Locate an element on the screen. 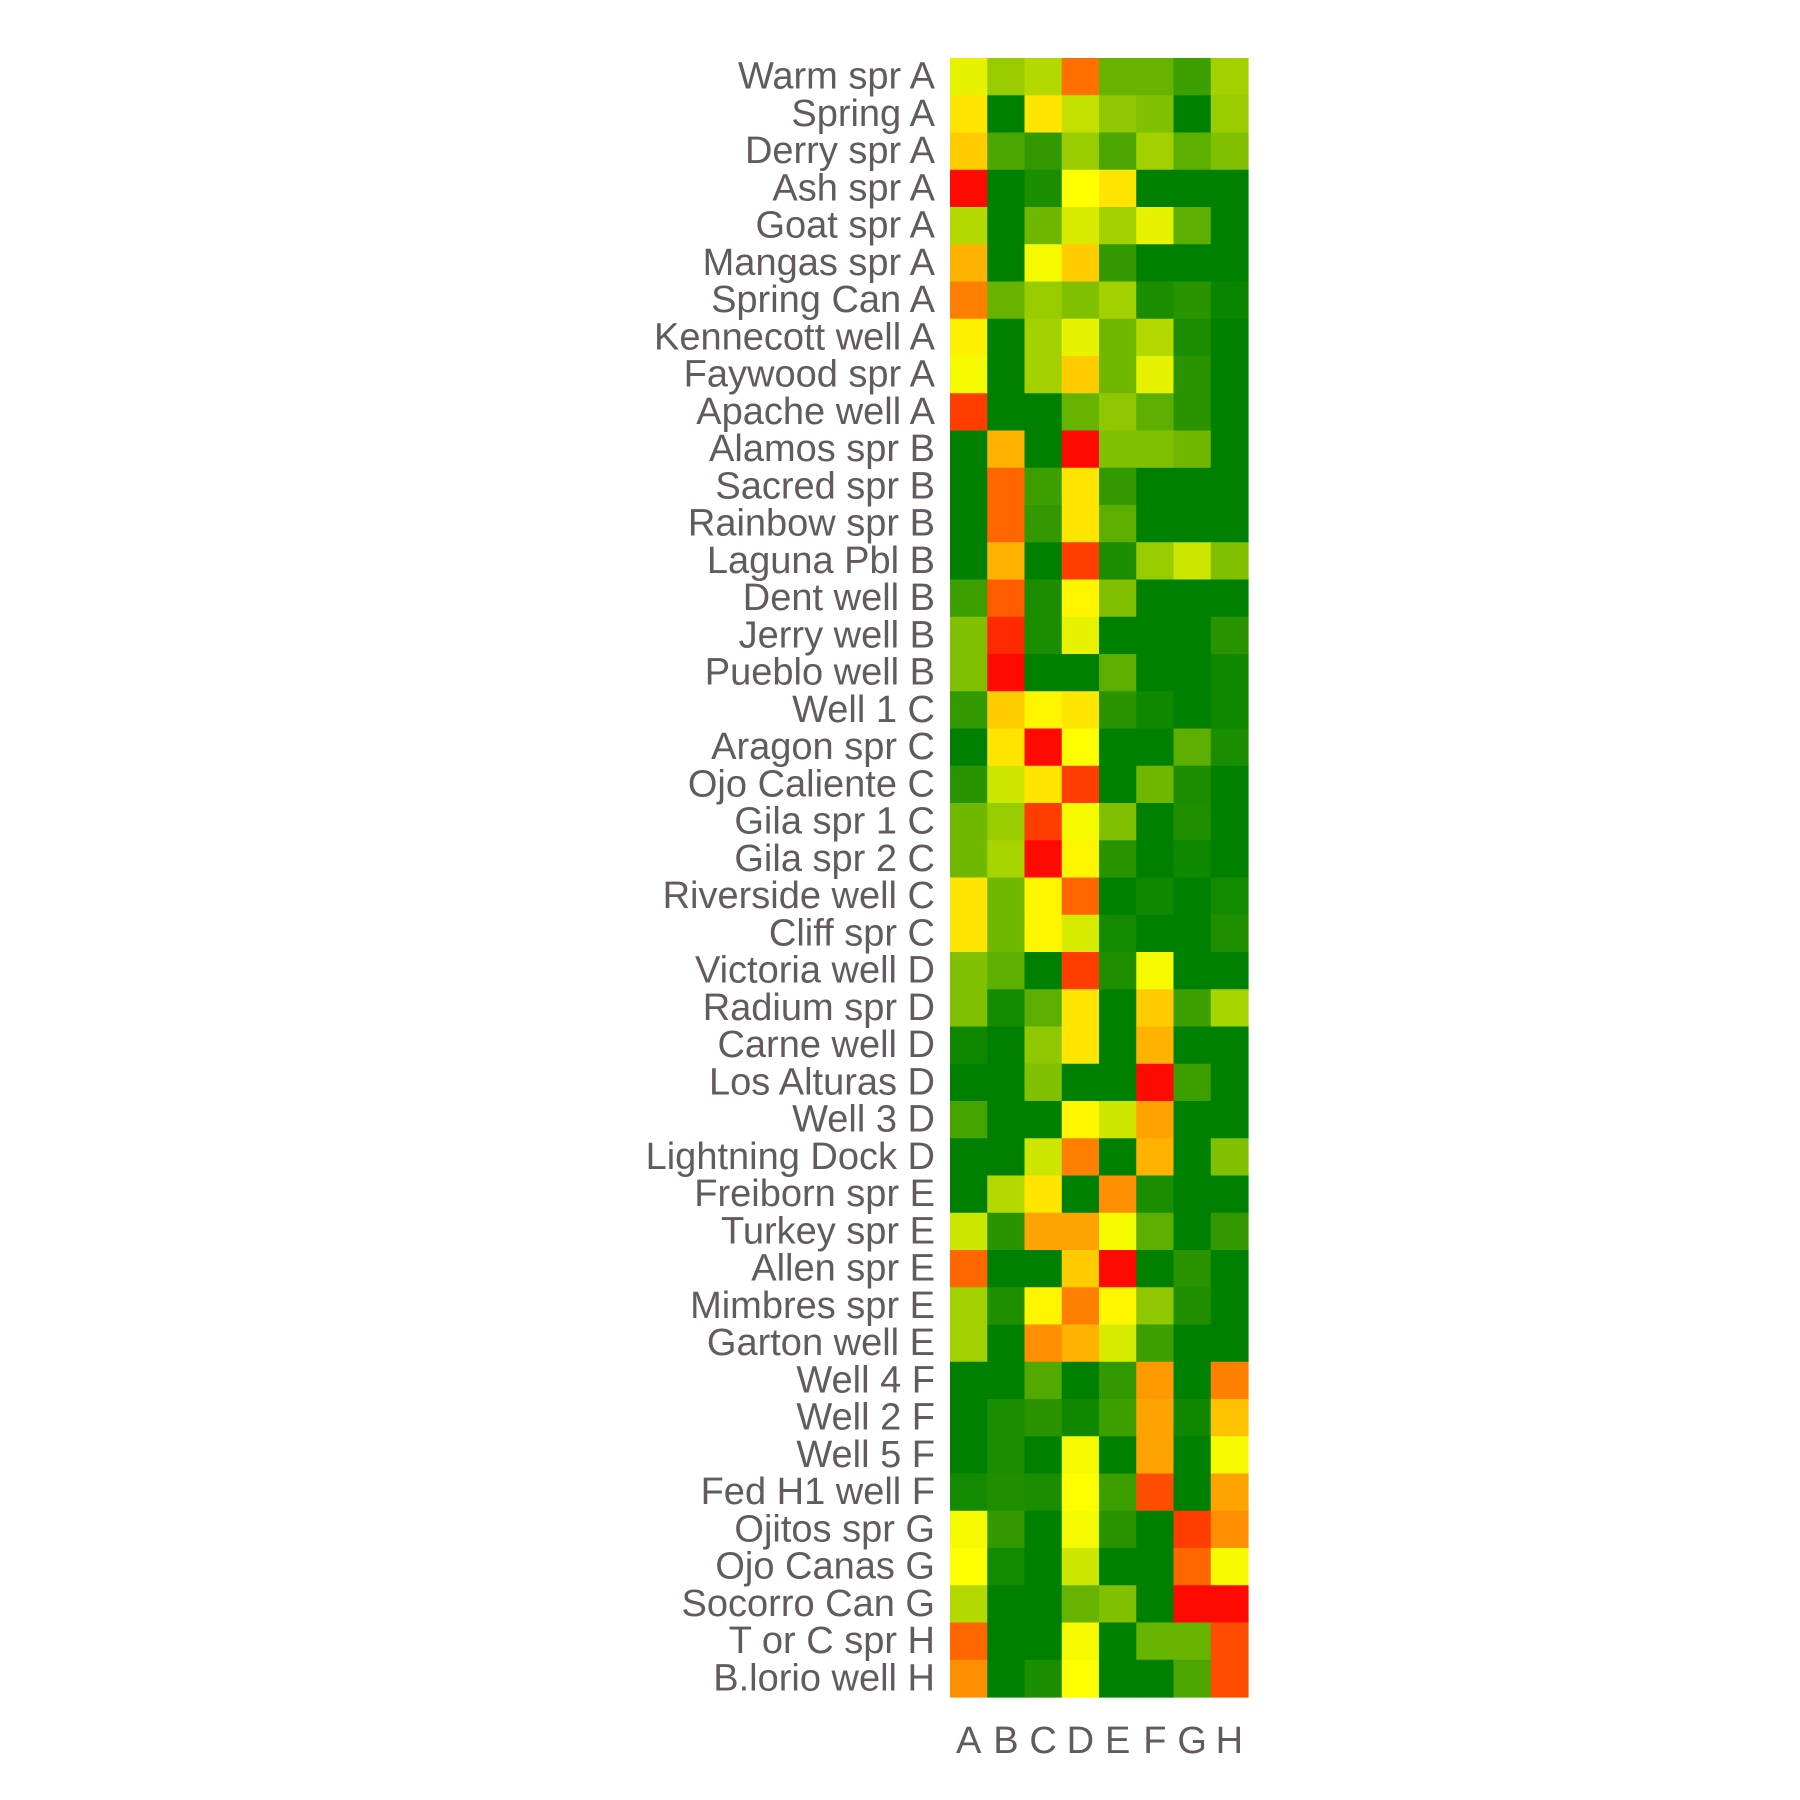 The height and width of the screenshot is (1800, 1800). row-label: Kennecott well A is located at coordinates (795, 337).